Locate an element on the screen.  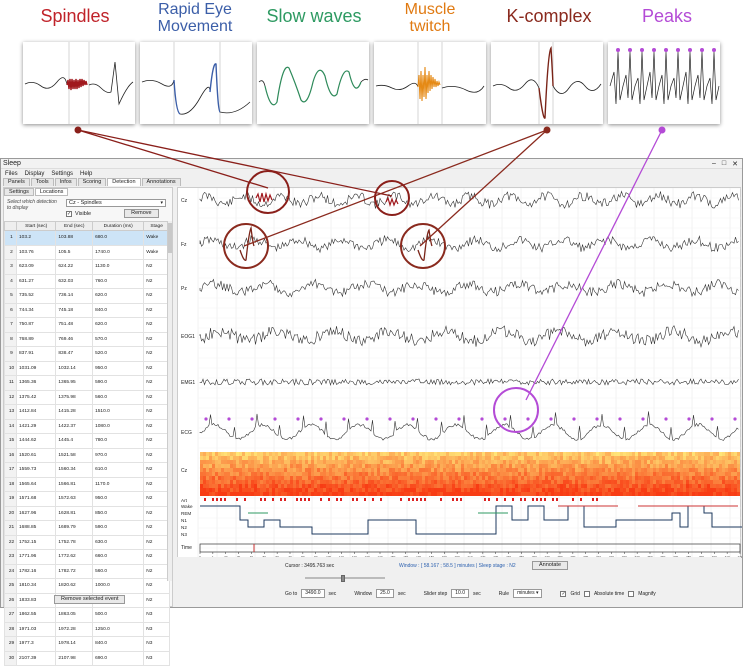
table-row: 12 1375.42 1375.98 560.0 N2 is located at coordinates (87, 397).